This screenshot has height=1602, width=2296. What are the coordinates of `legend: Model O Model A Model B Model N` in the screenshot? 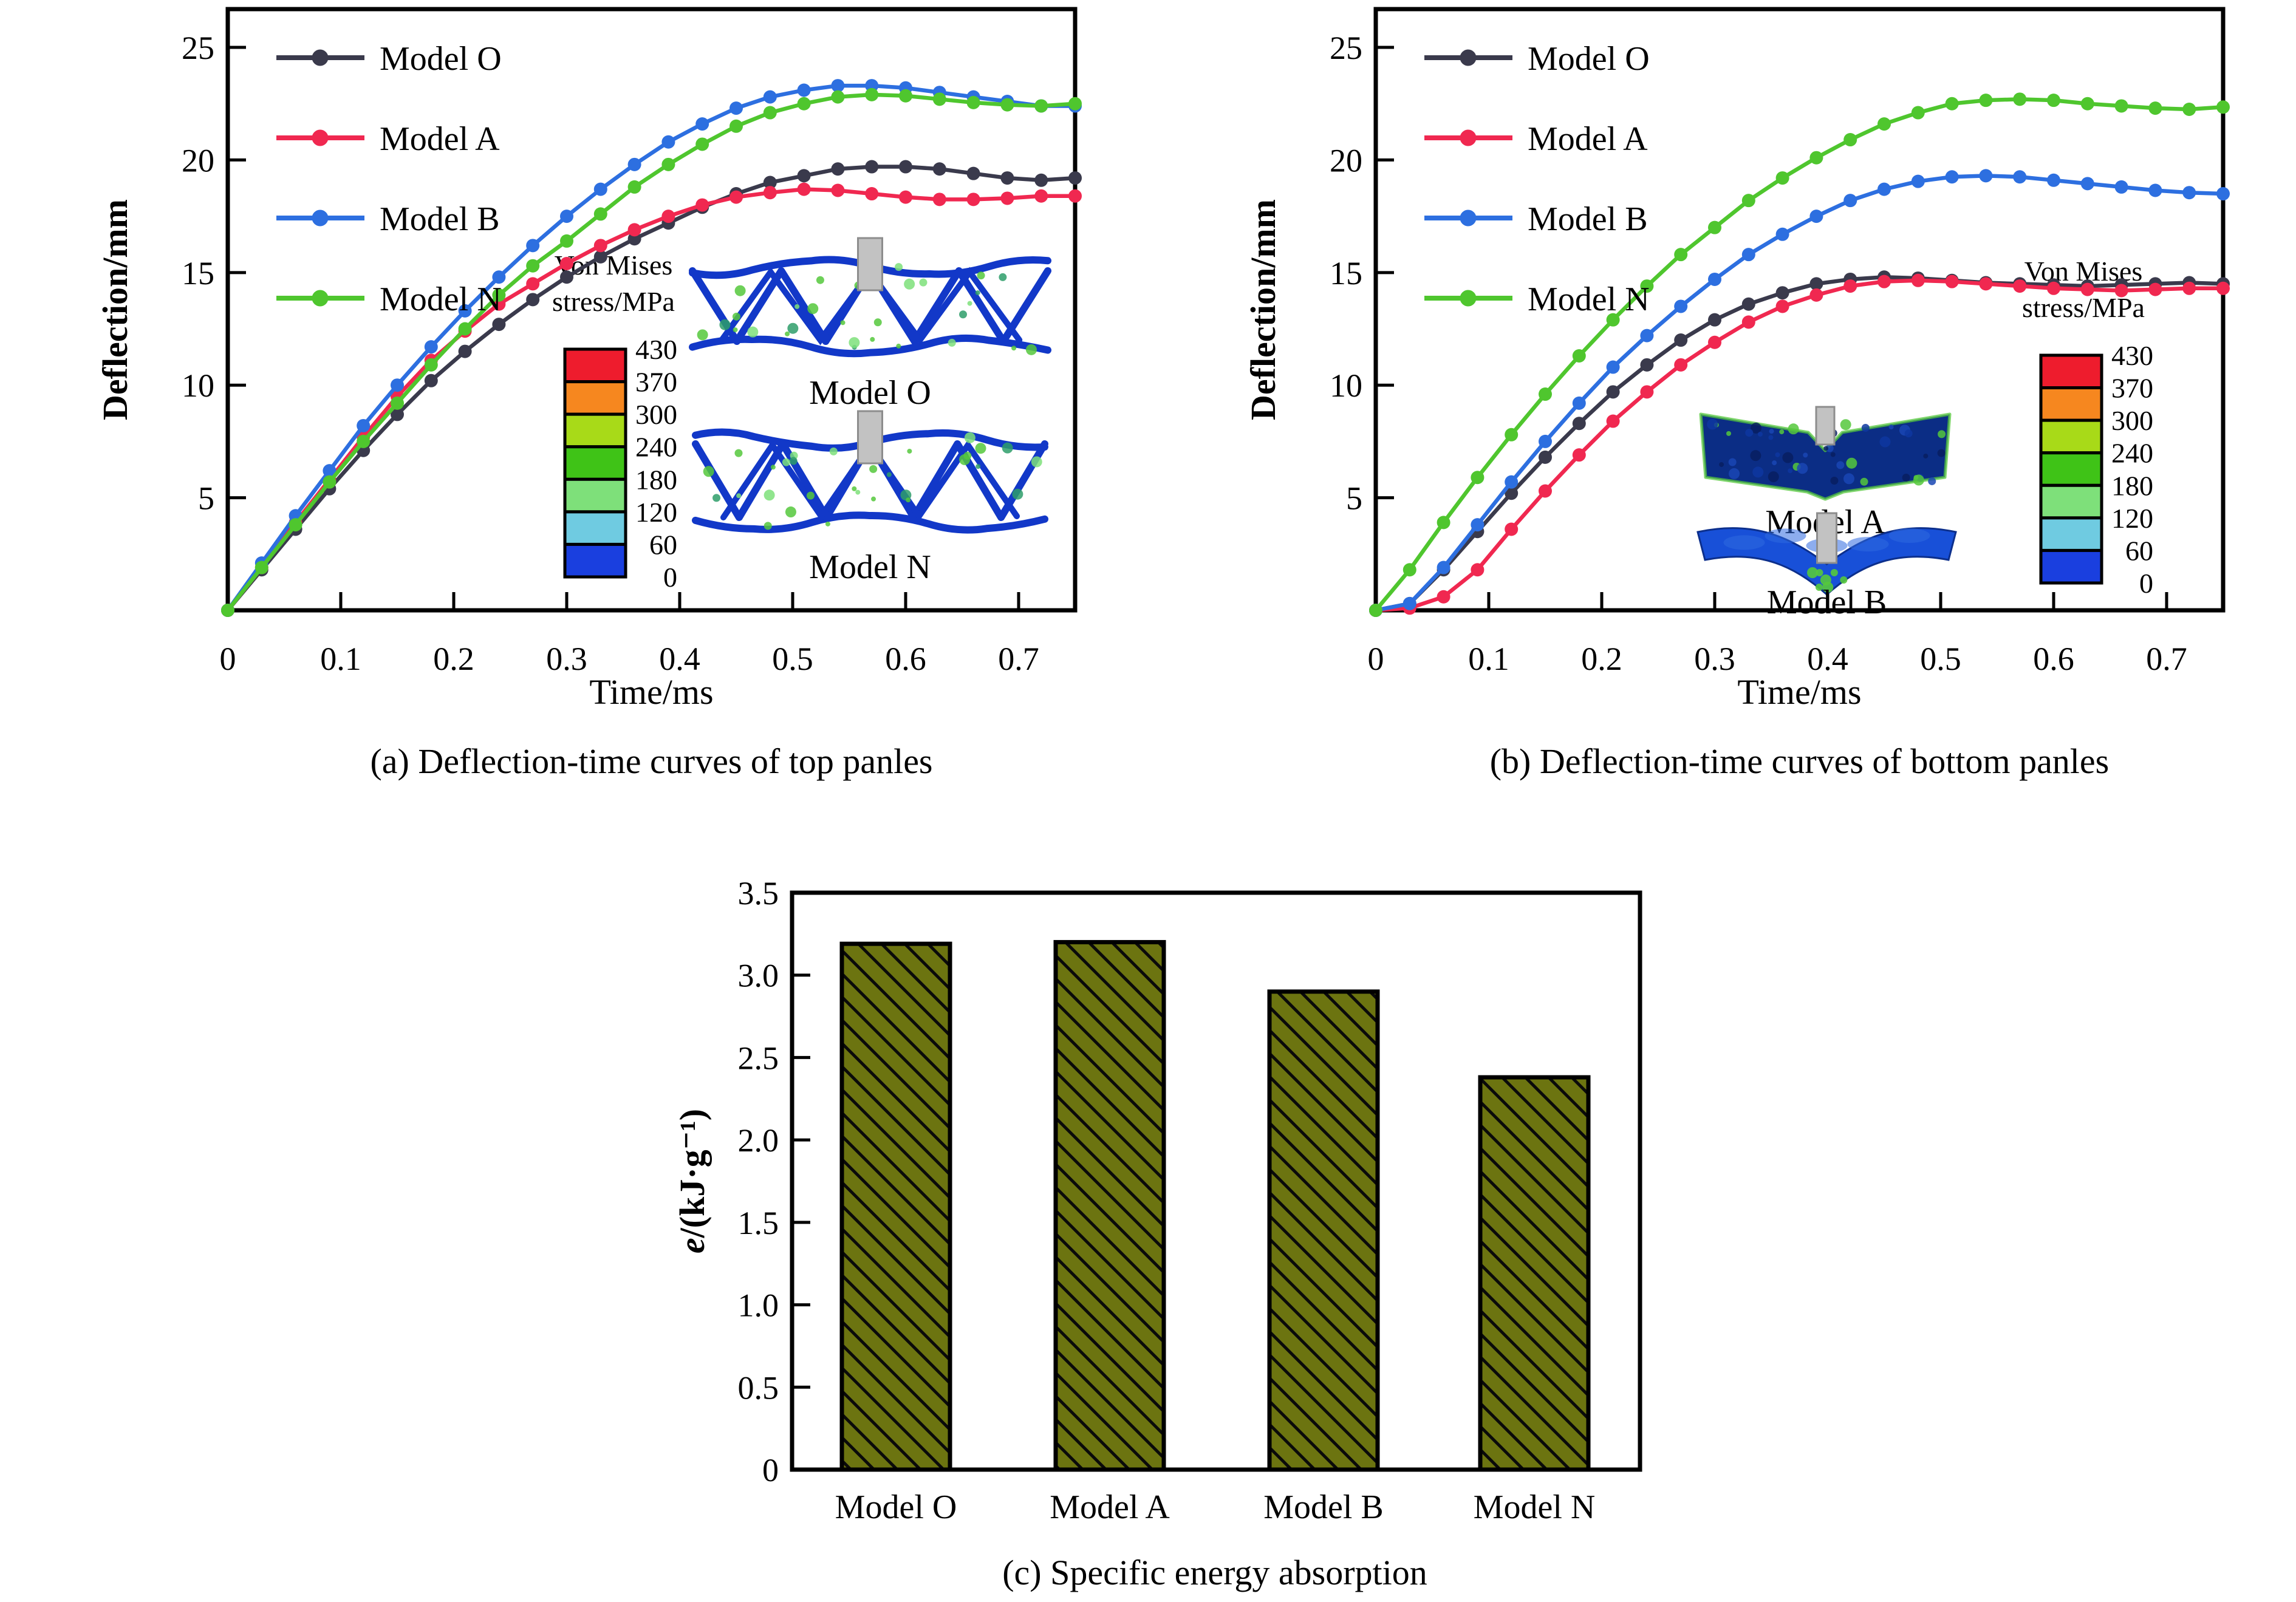 It's located at (1537, 179).